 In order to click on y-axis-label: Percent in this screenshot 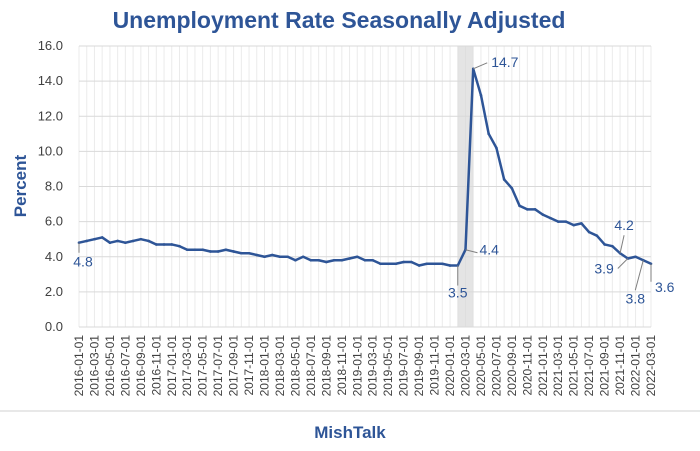, I will do `click(20, 185)`.